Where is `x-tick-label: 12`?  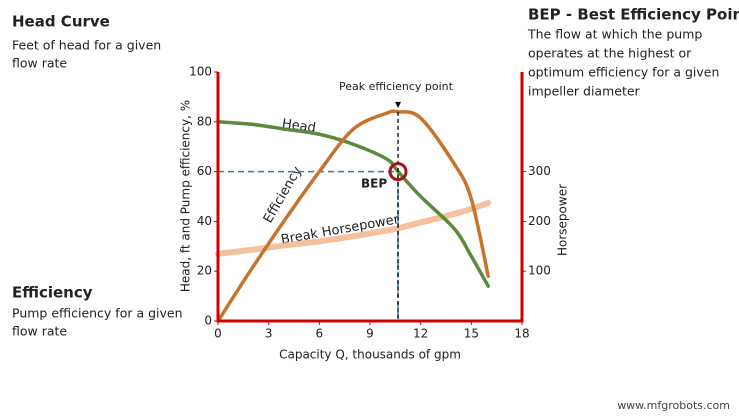
x-tick-label: 12 is located at coordinates (420, 334).